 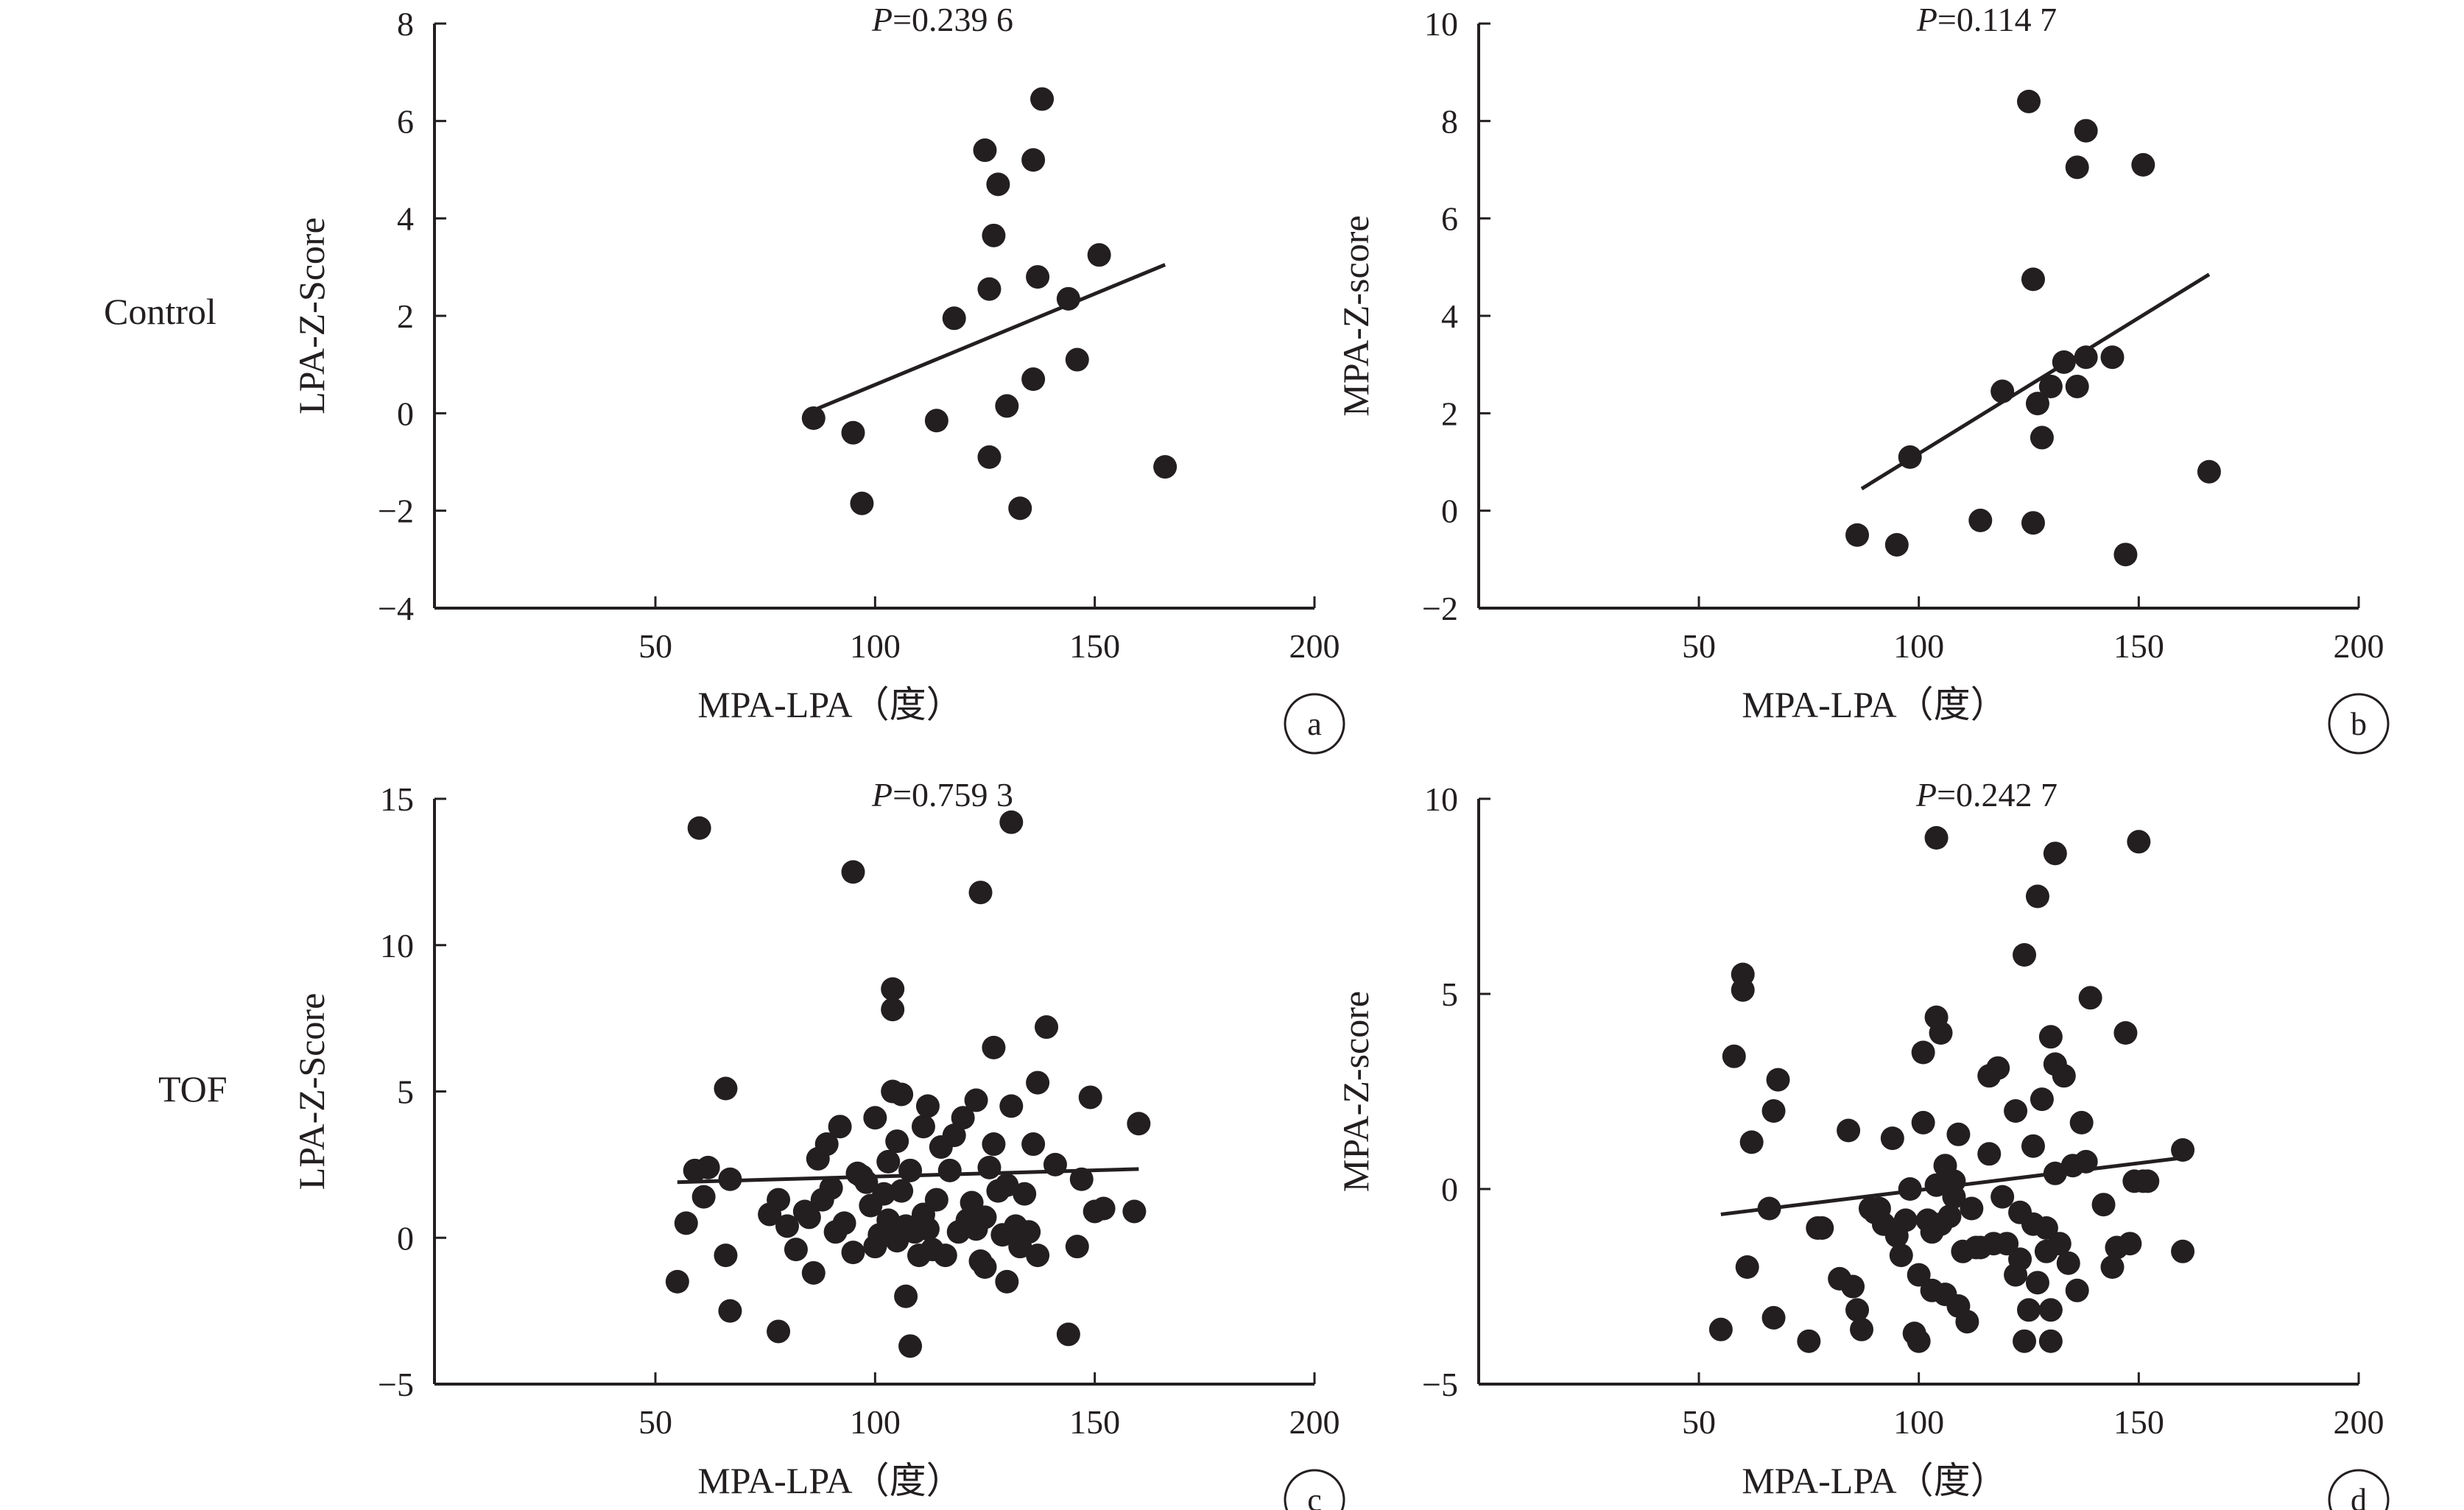 I want to click on y-axis-title: MPA-Z-score, so click(x=1355, y=1092).